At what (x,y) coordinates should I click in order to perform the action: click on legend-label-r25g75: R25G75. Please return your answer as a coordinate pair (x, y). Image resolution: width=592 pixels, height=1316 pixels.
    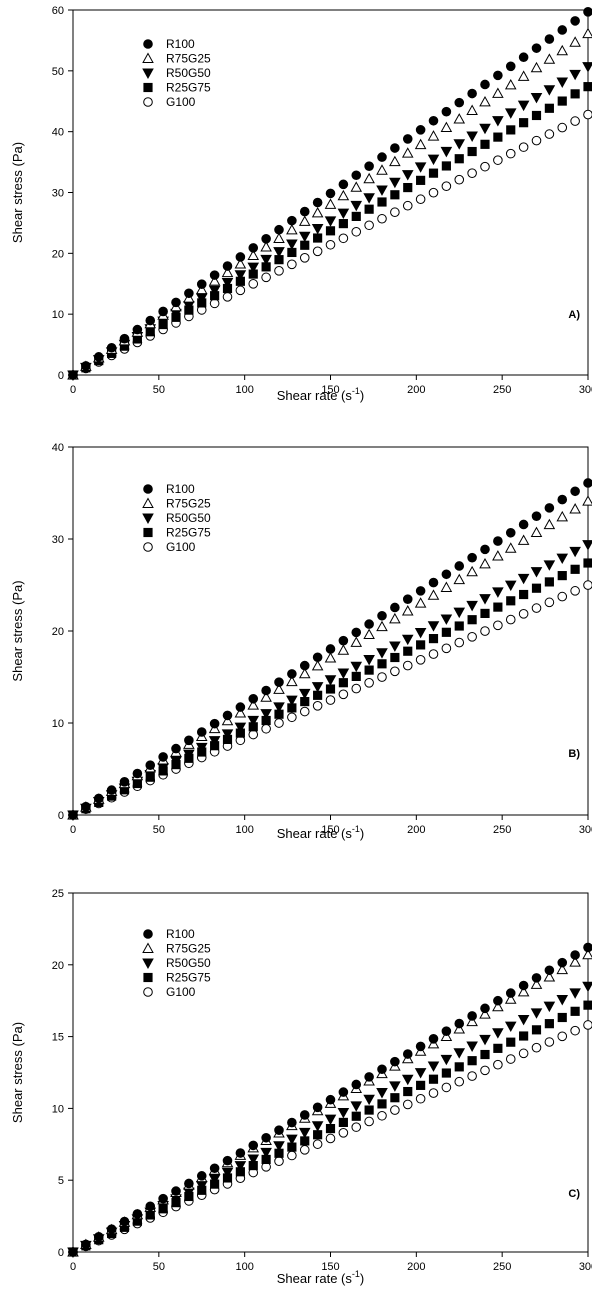
    Looking at the image, I should click on (188, 533).